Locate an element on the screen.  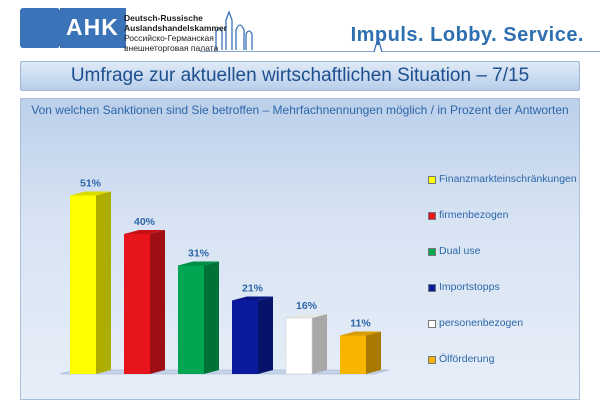
logo-text: AHK is located at coordinates (92, 27).